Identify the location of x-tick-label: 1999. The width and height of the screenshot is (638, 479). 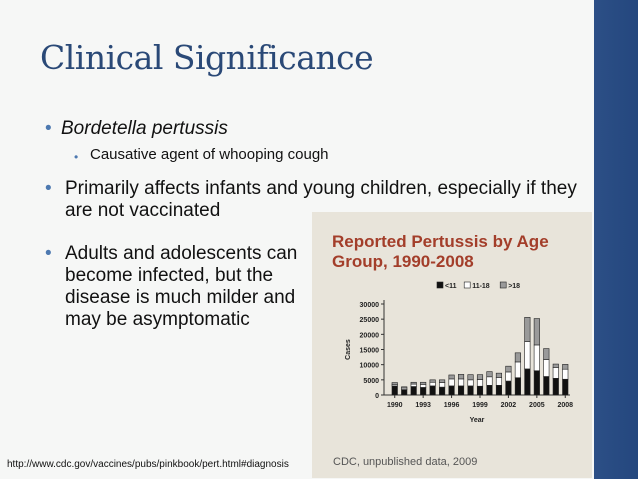
(480, 405).